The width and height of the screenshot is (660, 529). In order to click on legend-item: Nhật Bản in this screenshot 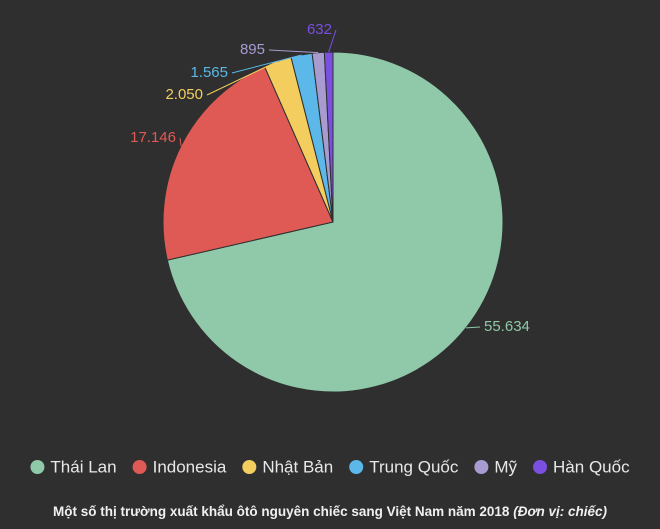, I will do `click(287, 466)`.